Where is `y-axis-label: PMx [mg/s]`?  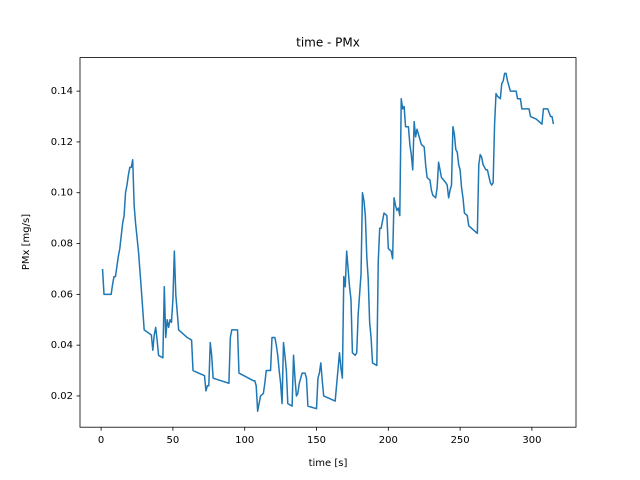 y-axis-label: PMx [mg/s] is located at coordinates (26, 242).